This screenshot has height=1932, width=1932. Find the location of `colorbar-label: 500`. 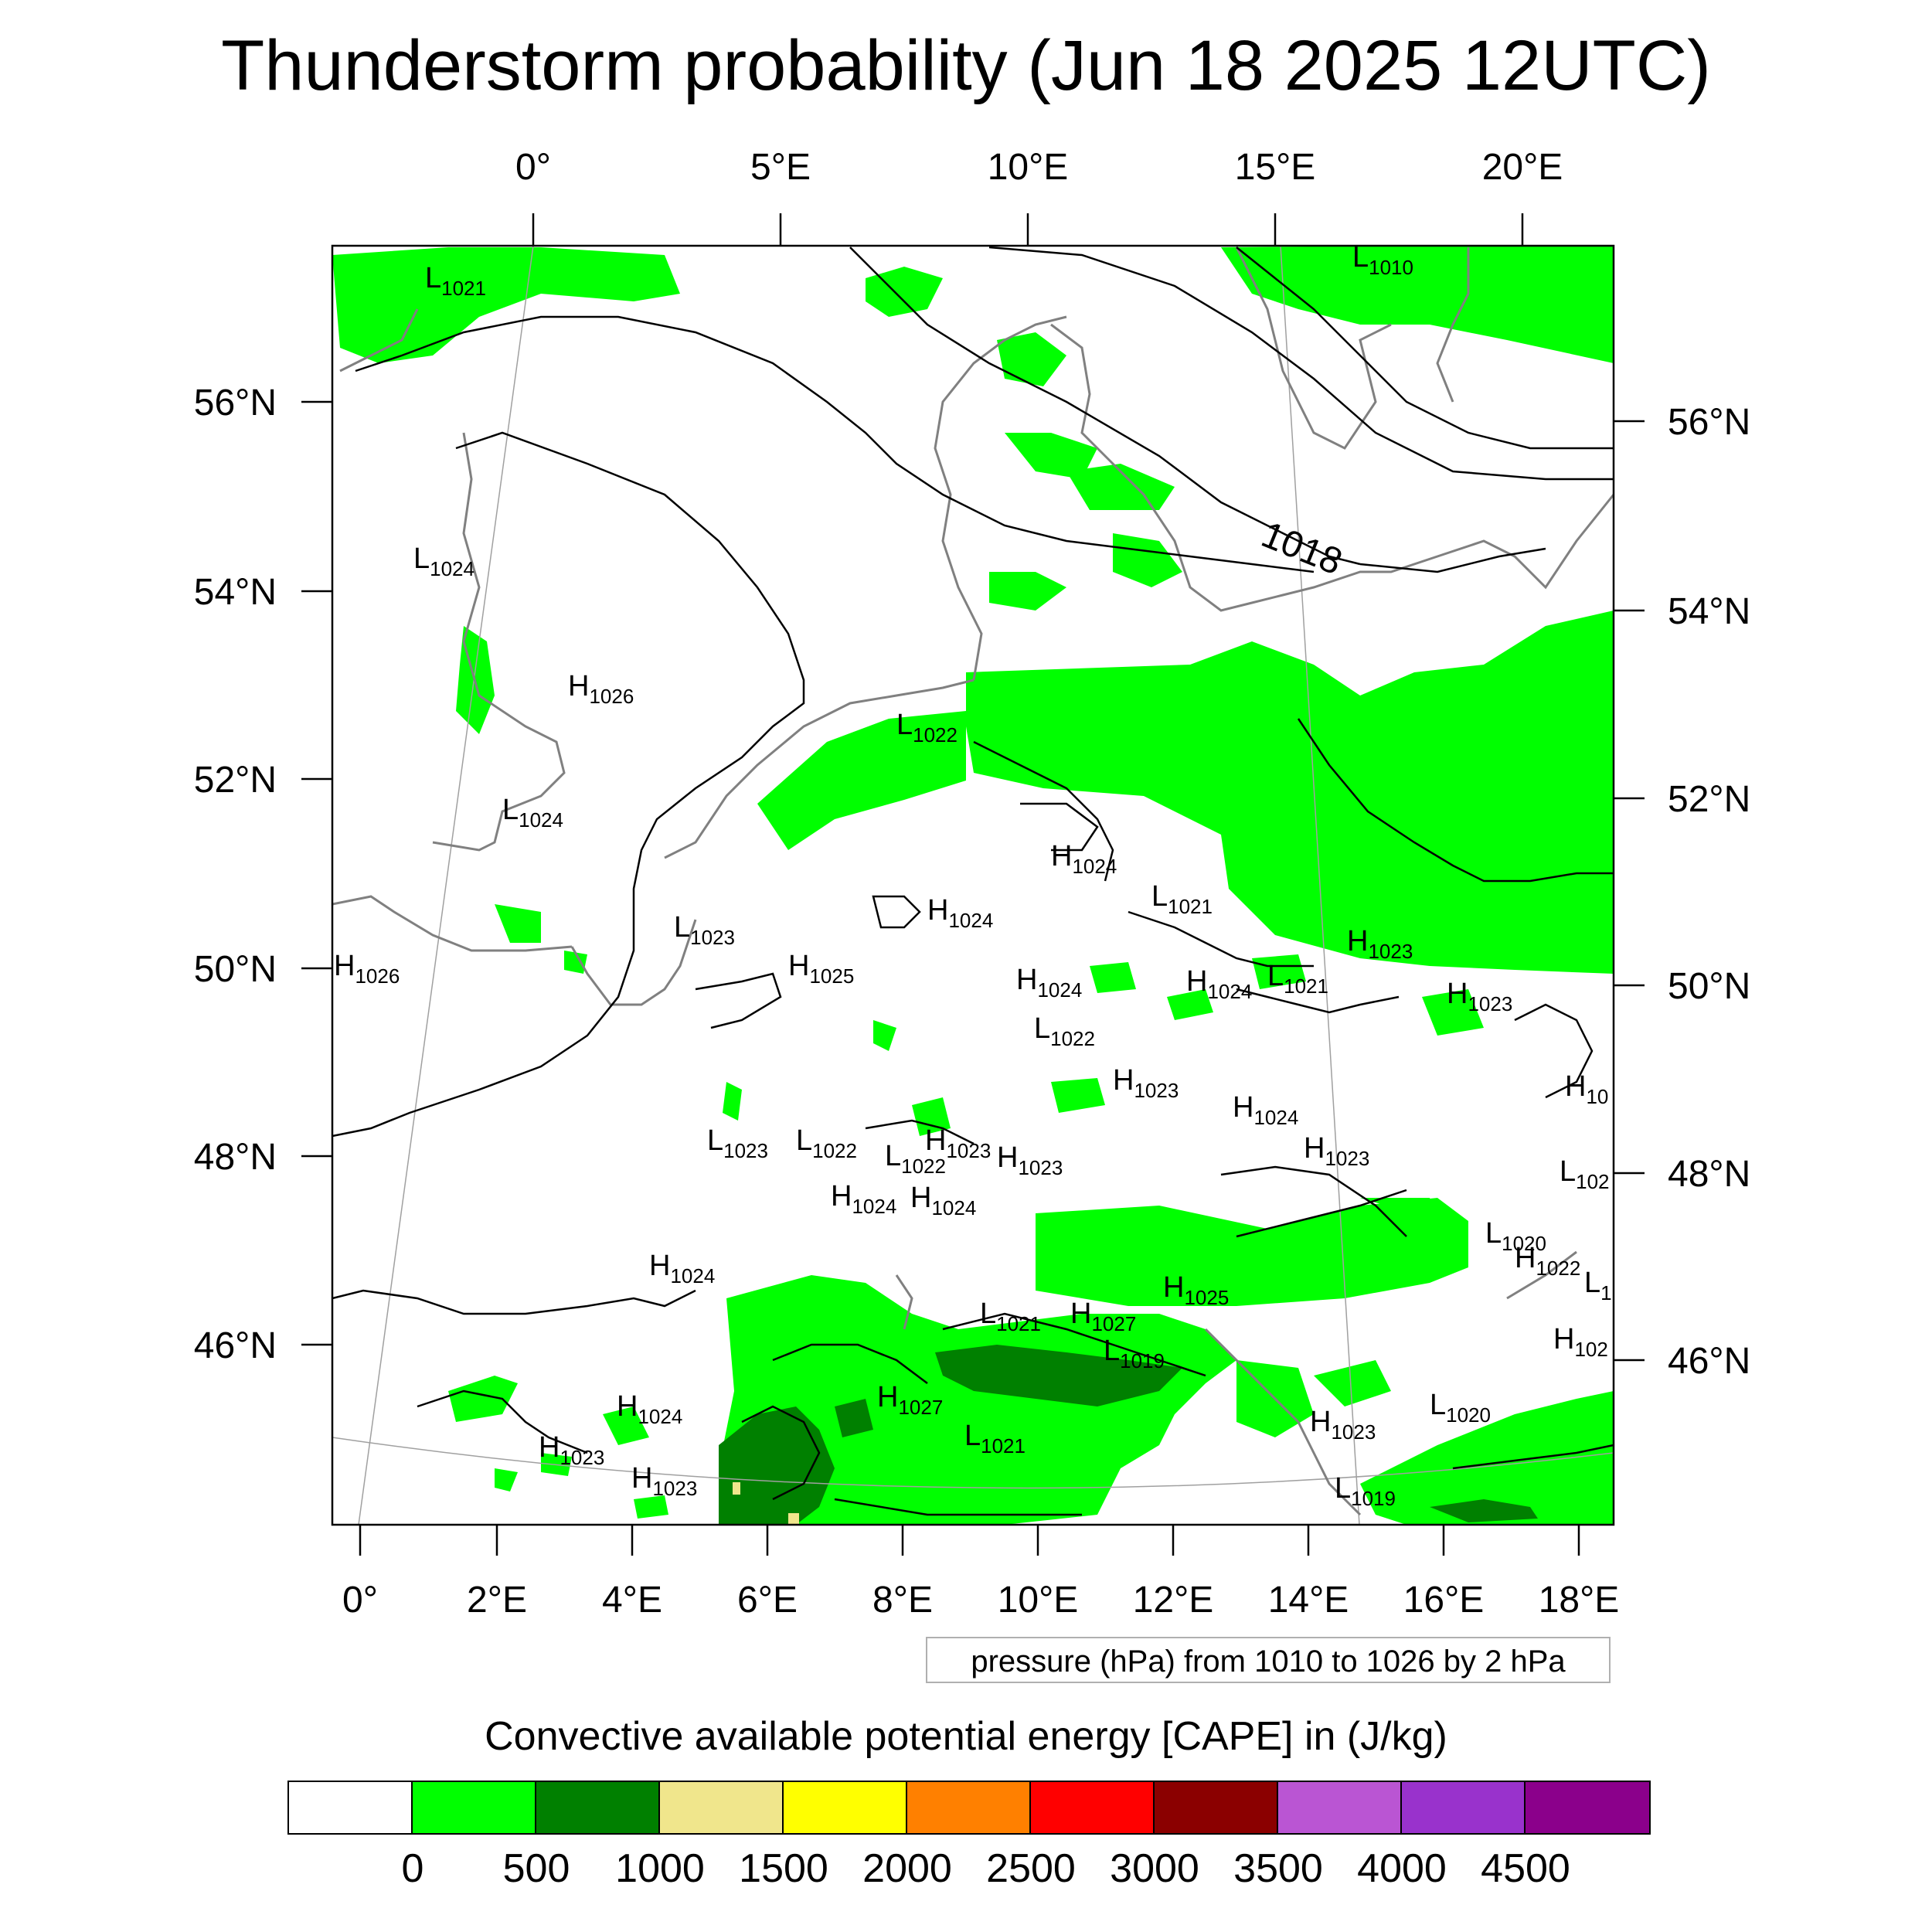

colorbar-label: 500 is located at coordinates (536, 1869).